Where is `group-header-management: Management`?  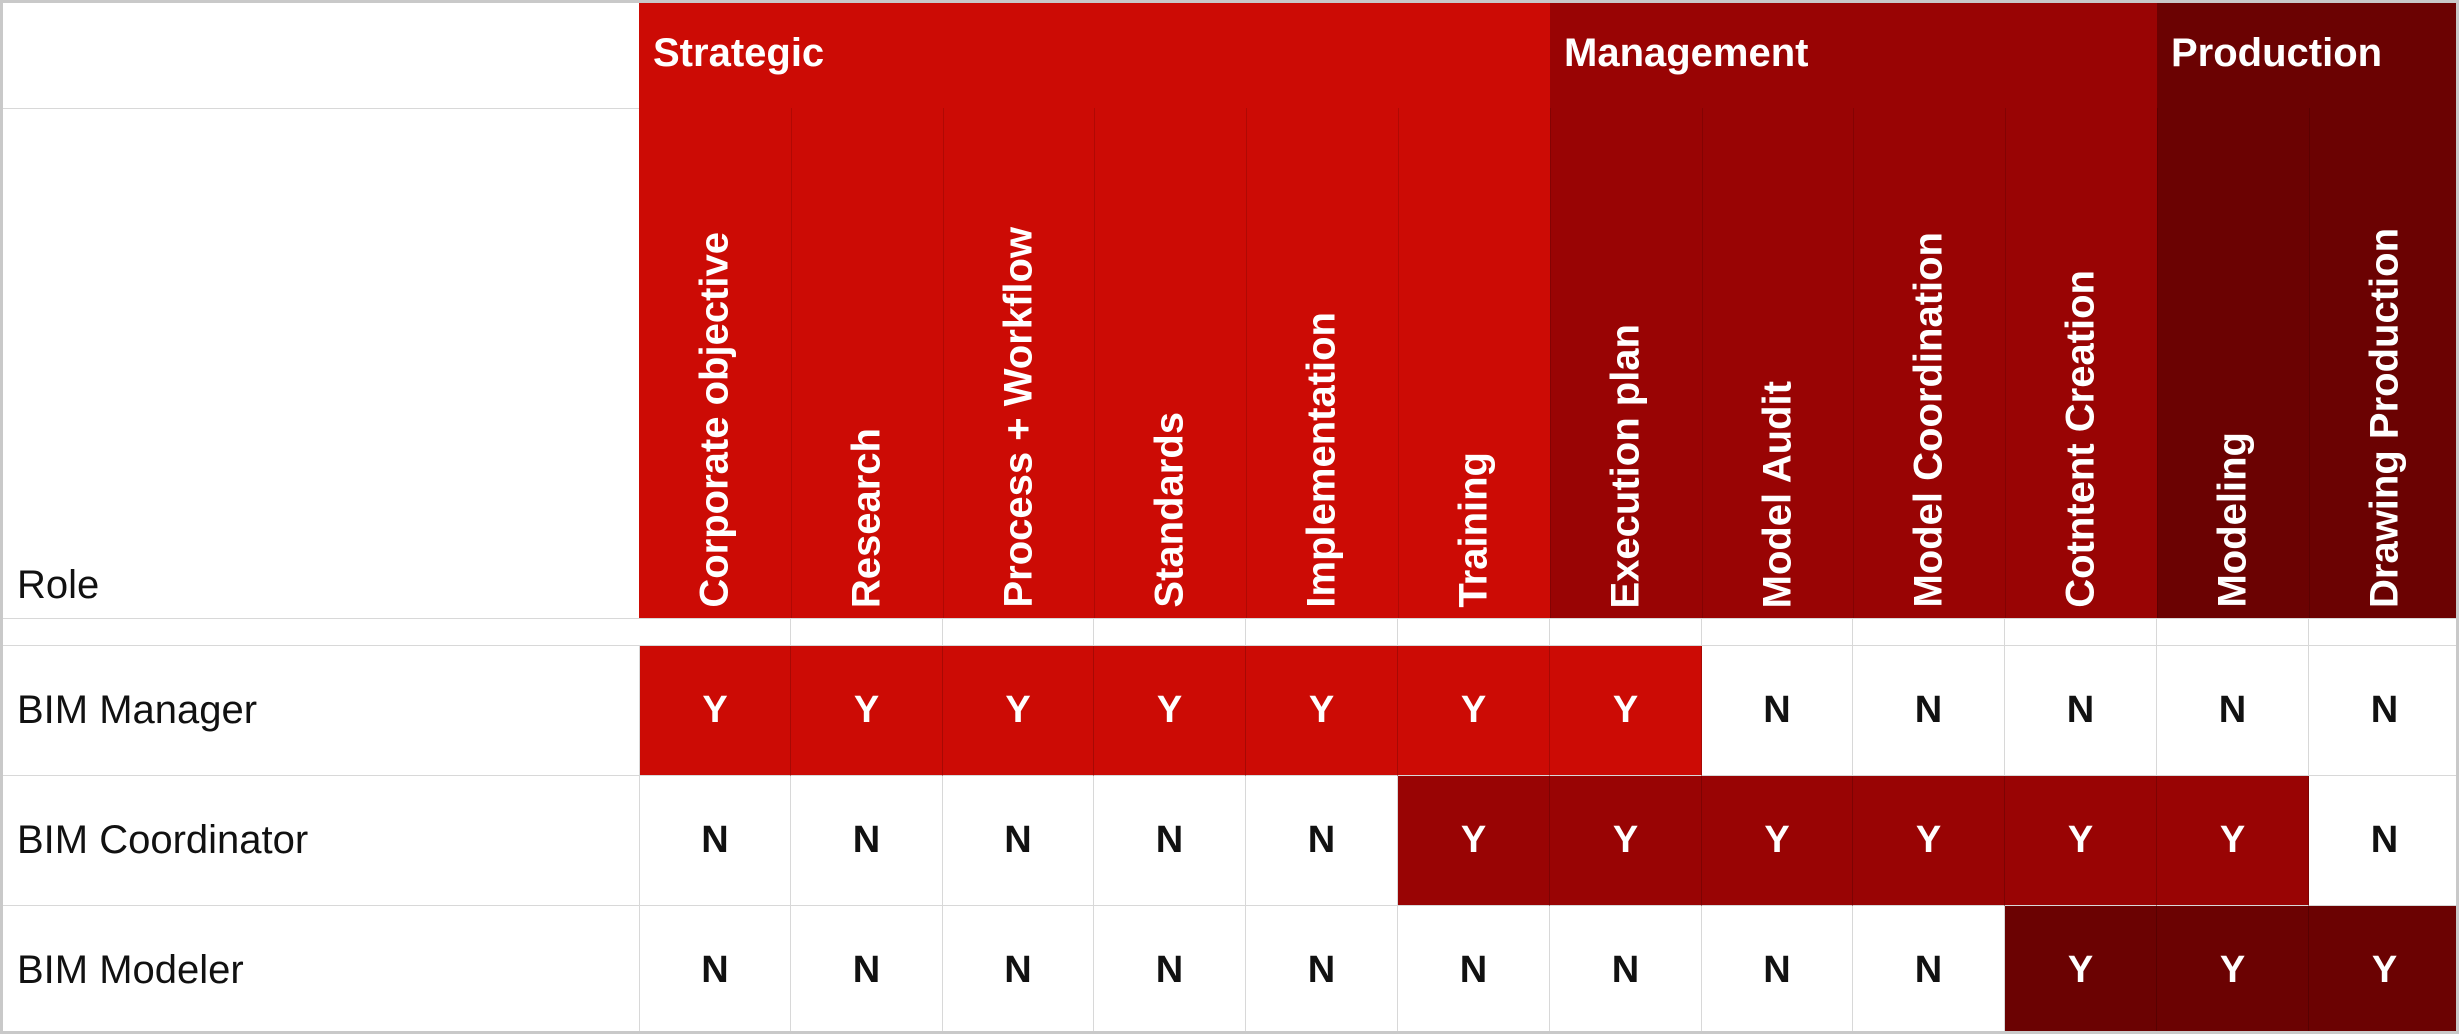
group-header-management: Management is located at coordinates (1853, 310).